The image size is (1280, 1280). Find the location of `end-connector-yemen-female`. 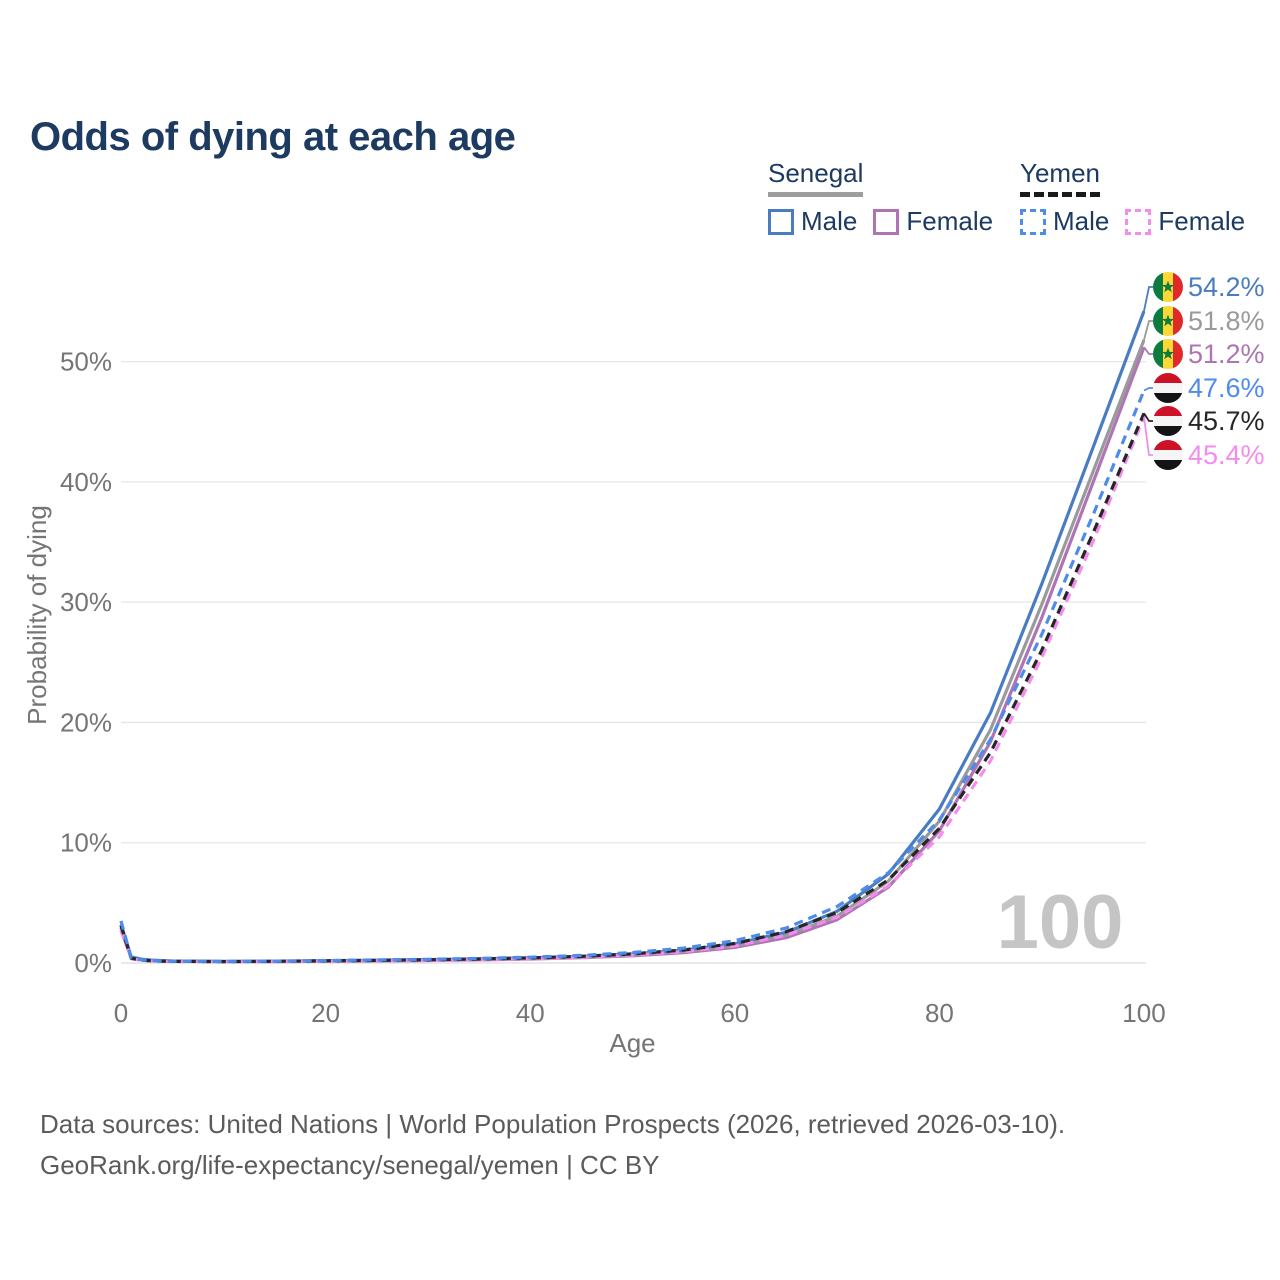

end-connector-yemen-female is located at coordinates (1148, 436).